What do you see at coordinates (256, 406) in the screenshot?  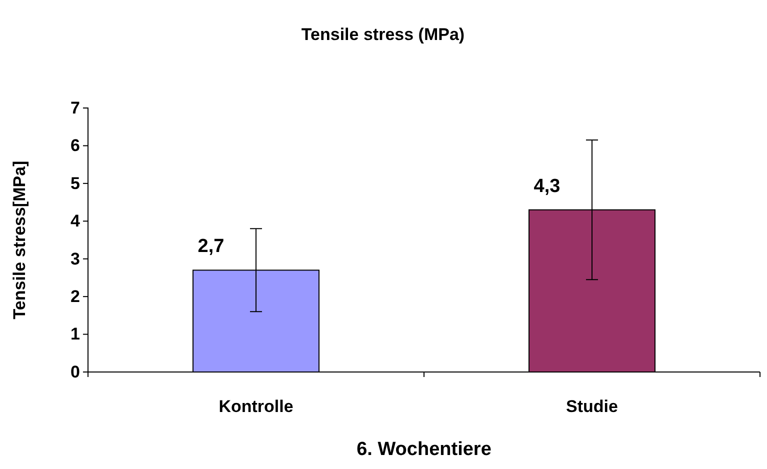 I see `x-tick-label: Kontrolle` at bounding box center [256, 406].